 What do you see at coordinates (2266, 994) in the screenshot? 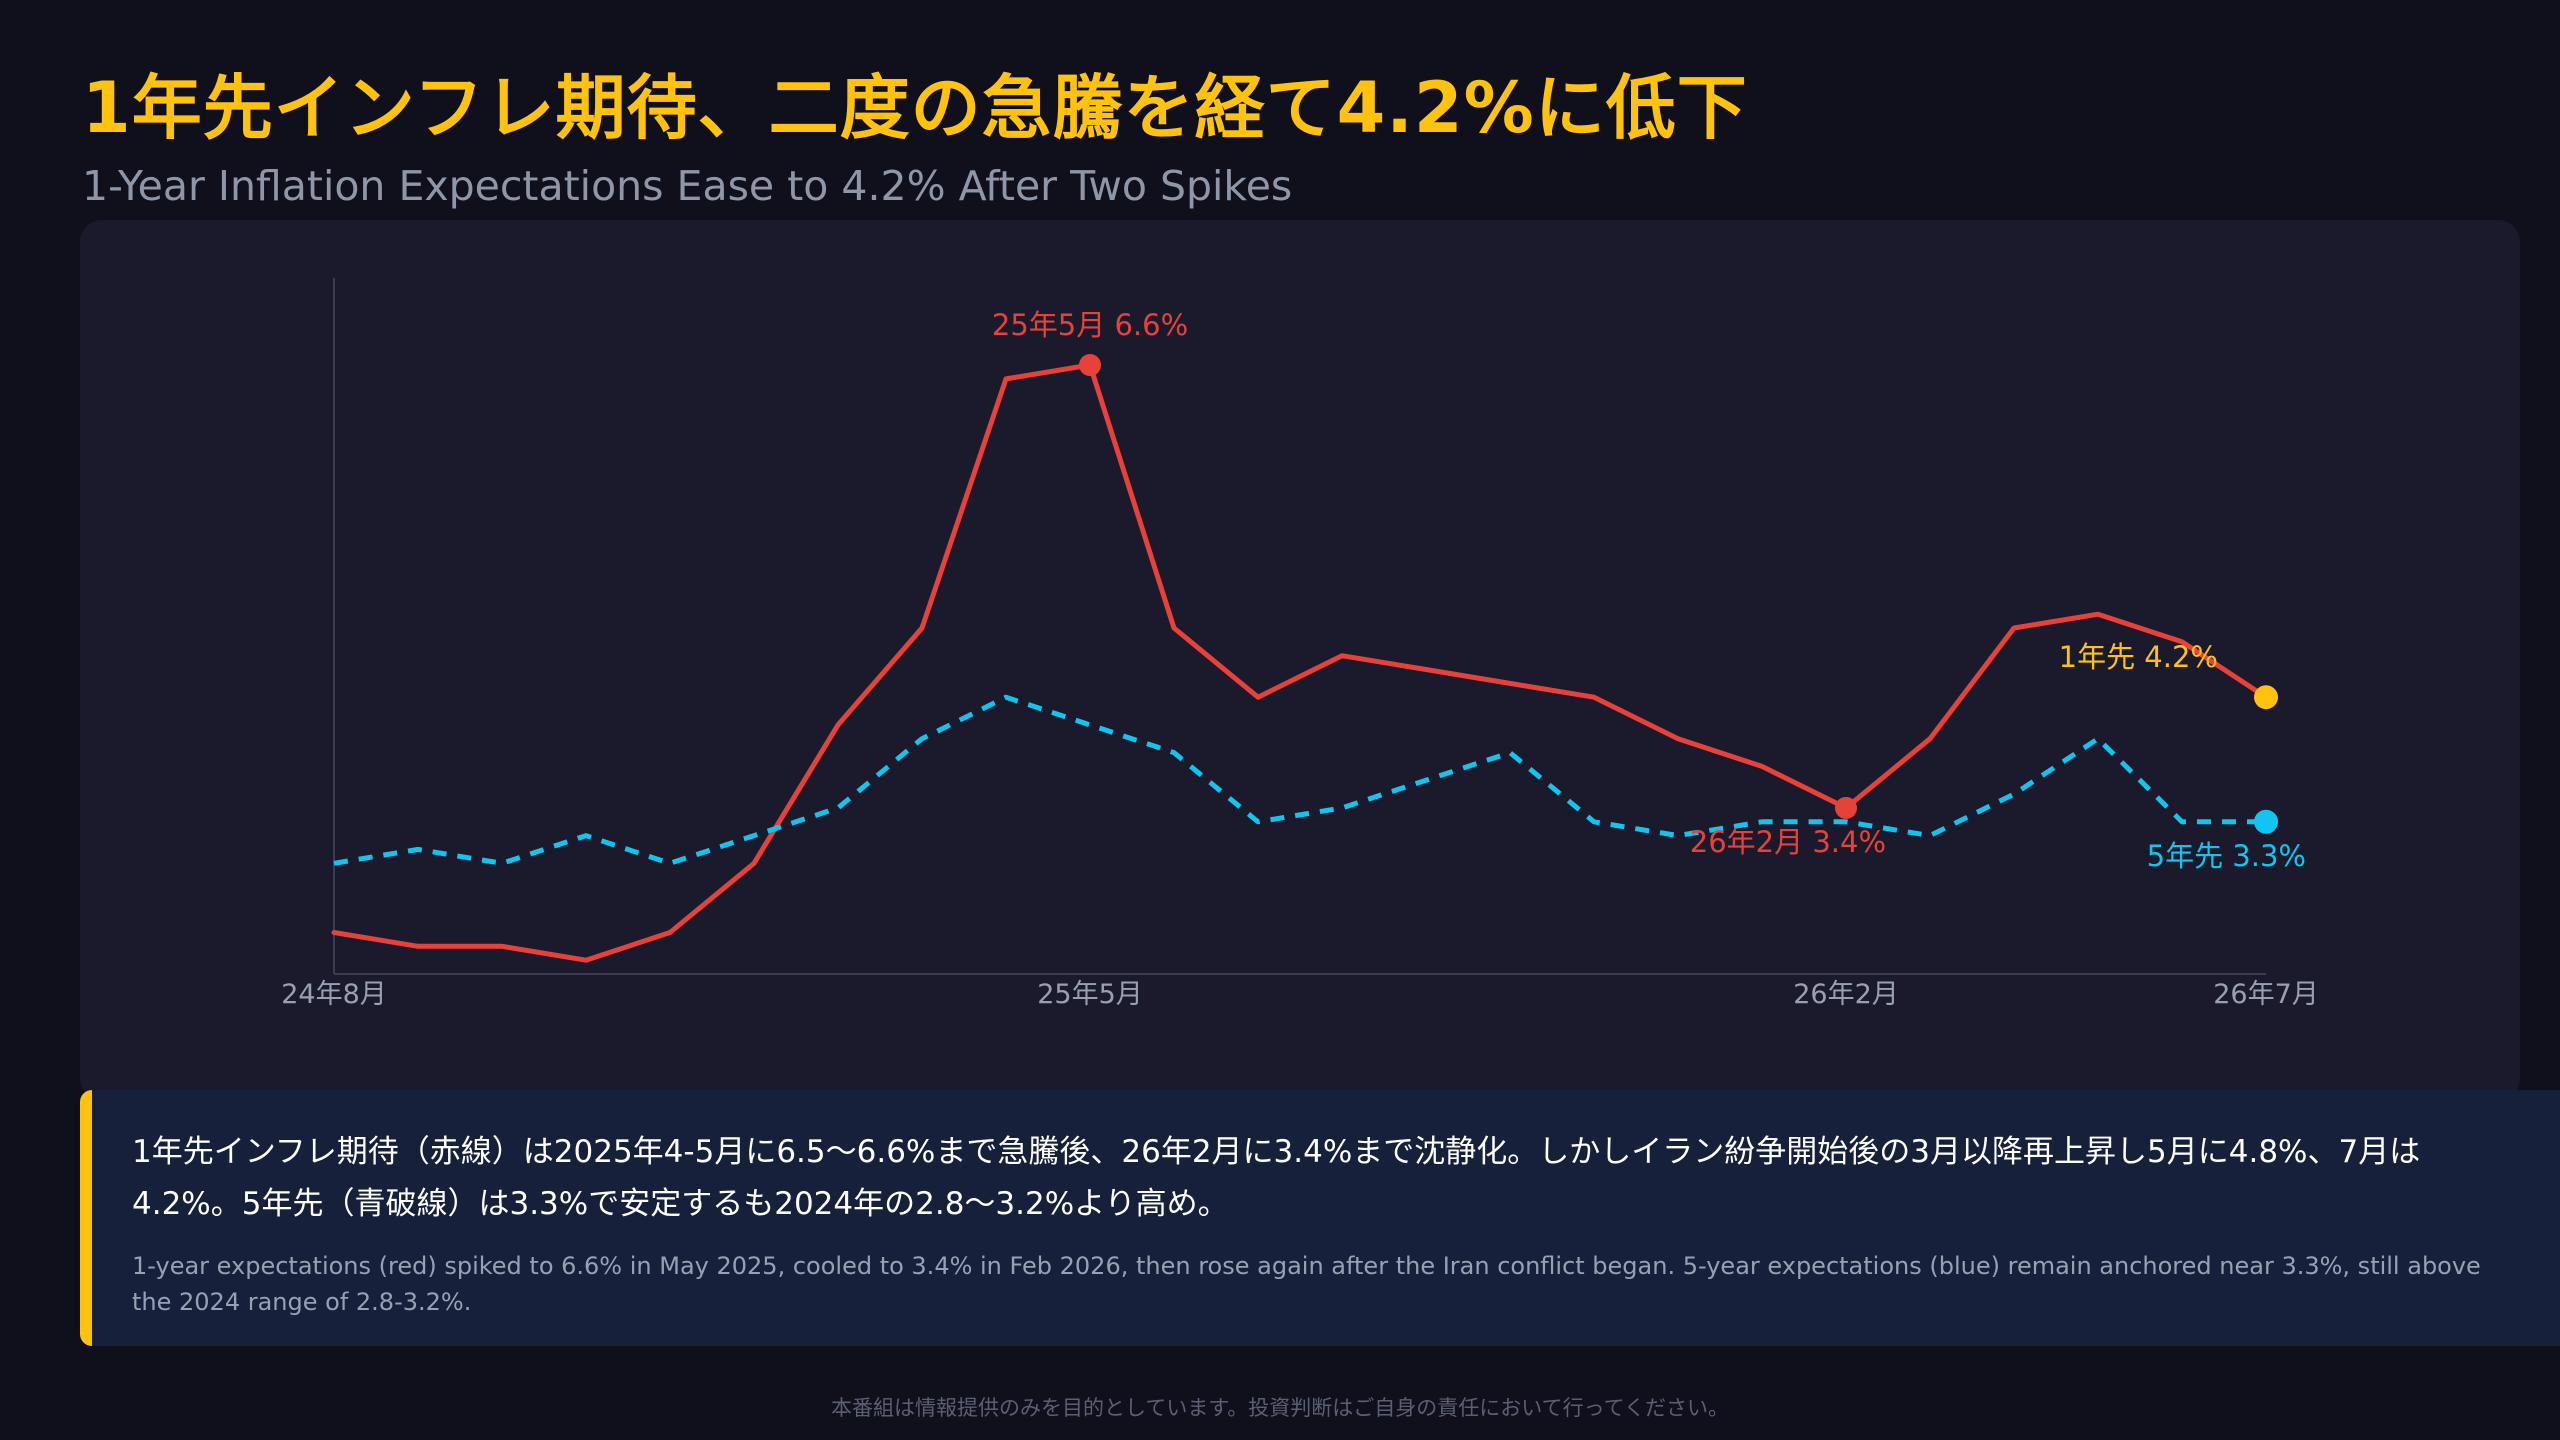
I see `x-tick-label: 26年7月` at bounding box center [2266, 994].